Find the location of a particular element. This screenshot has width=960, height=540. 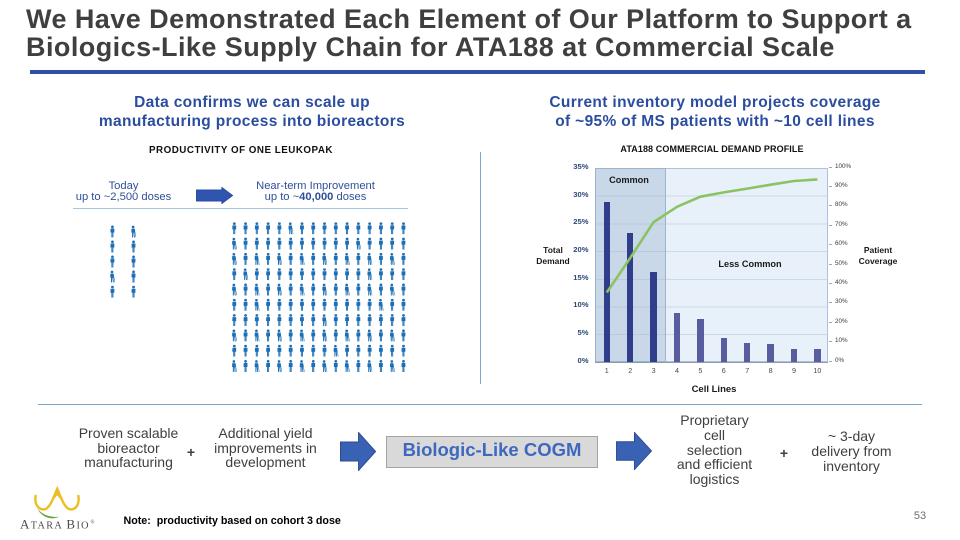

svg-text: ATARA BIO® is located at coordinates (58, 523).